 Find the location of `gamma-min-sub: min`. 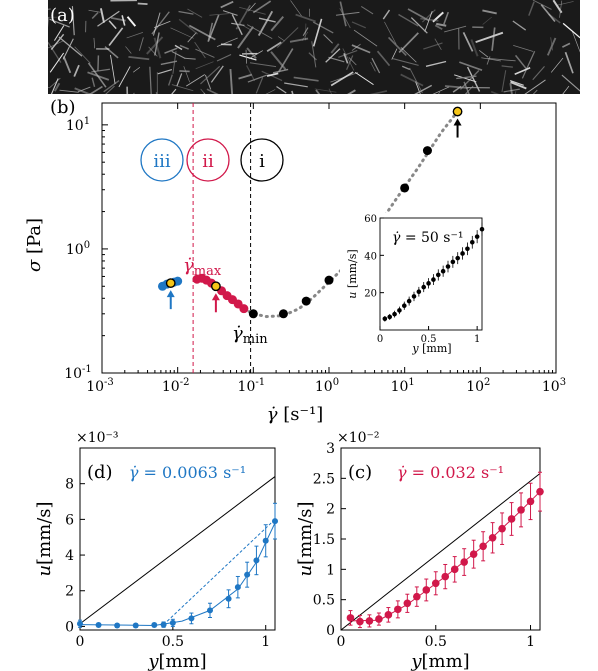

gamma-min-sub: min is located at coordinates (255, 339).